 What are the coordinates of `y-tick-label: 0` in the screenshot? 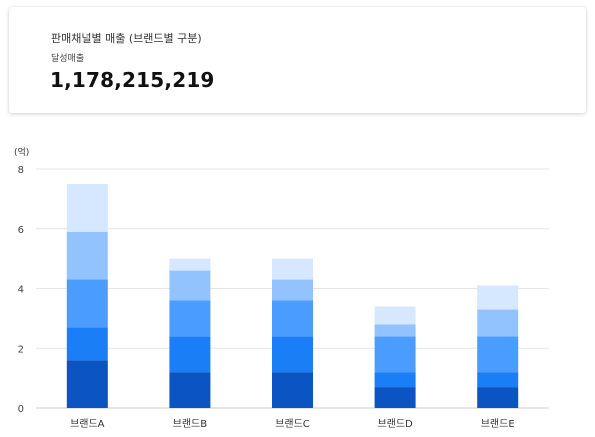 It's located at (21, 409).